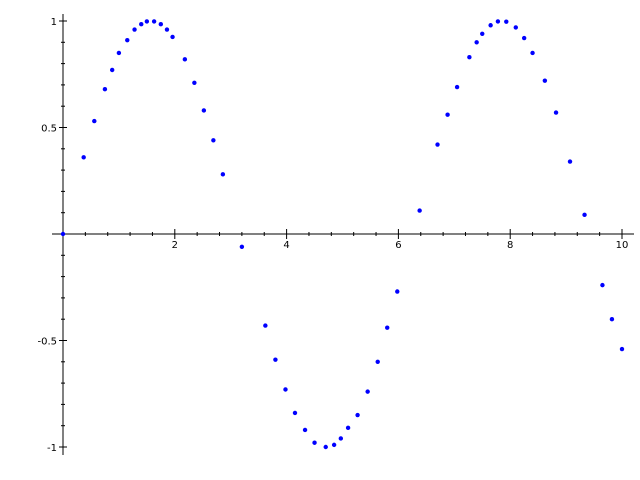 Image resolution: width=640 pixels, height=480 pixels. What do you see at coordinates (622, 245) in the screenshot?
I see `x-tick-label: 10` at bounding box center [622, 245].